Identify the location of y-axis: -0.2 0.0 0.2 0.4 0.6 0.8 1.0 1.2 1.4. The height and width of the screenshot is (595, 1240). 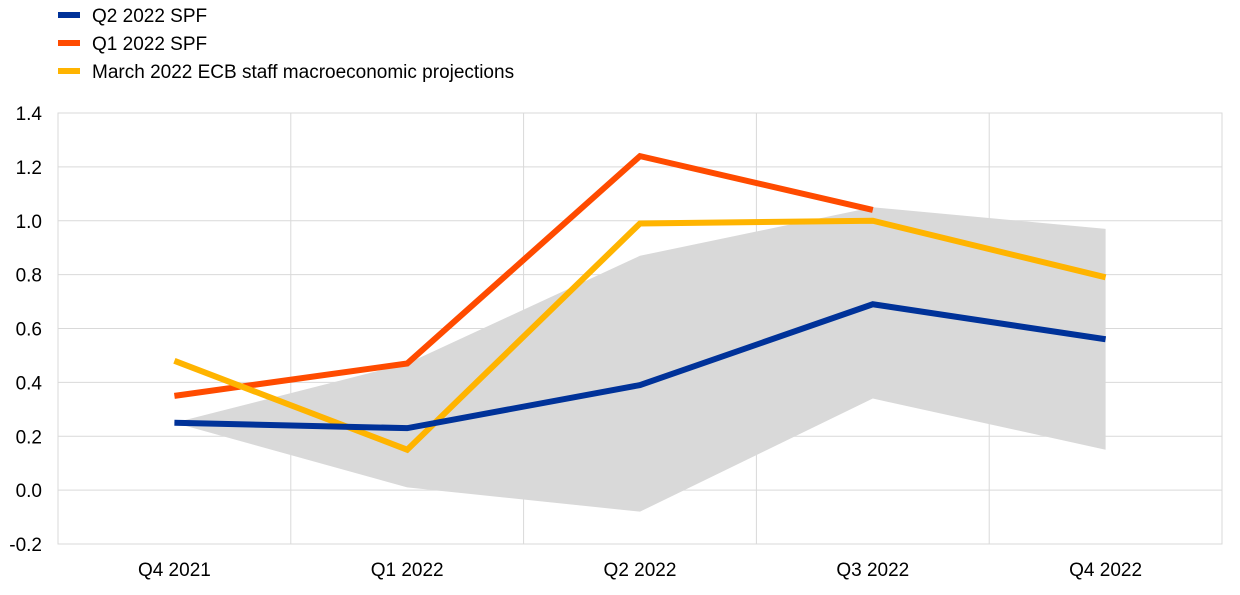
(25, 330).